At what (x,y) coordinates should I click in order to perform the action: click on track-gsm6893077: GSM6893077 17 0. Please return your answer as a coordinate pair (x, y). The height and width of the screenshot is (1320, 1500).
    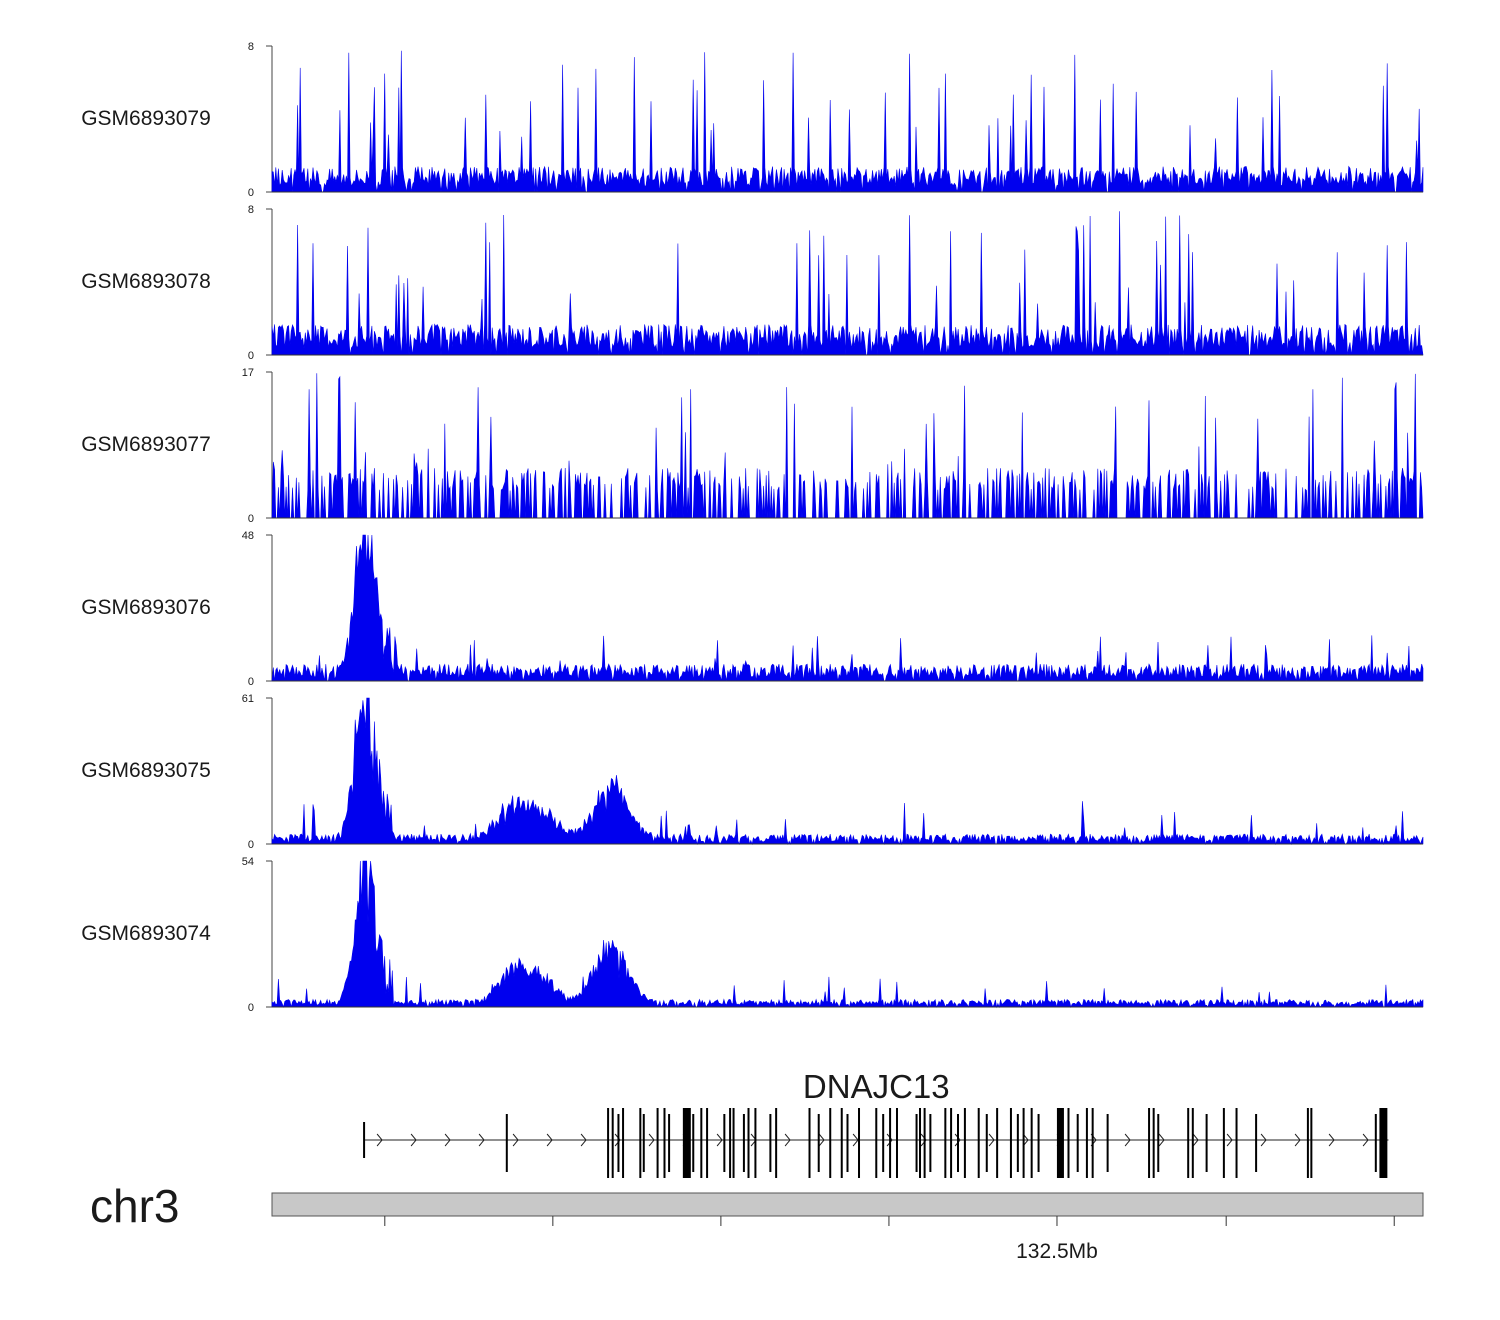
    Looking at the image, I should click on (752, 446).